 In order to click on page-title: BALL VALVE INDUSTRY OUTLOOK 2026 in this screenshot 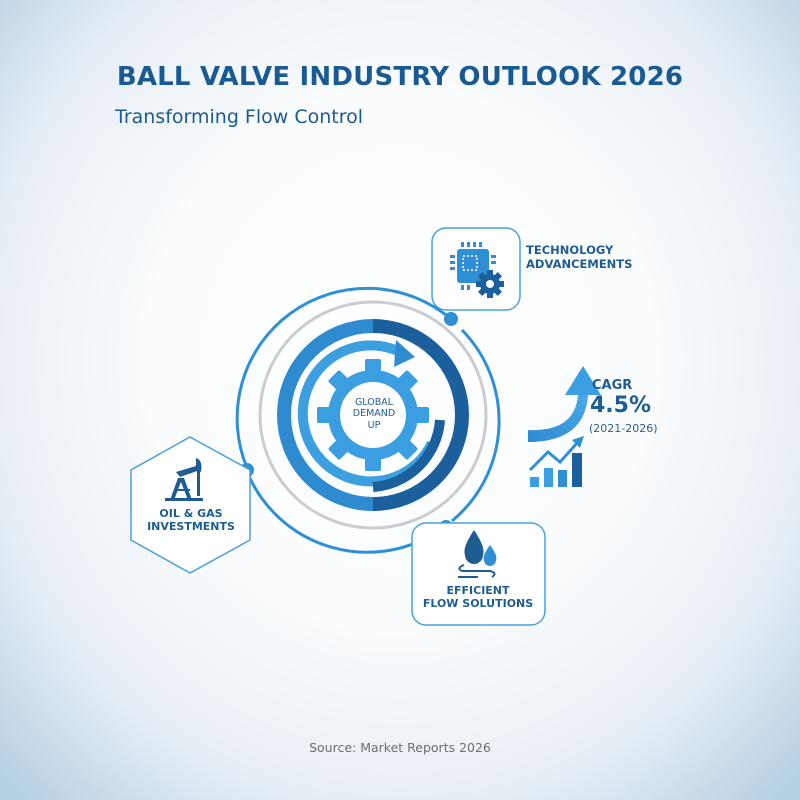, I will do `click(400, 77)`.